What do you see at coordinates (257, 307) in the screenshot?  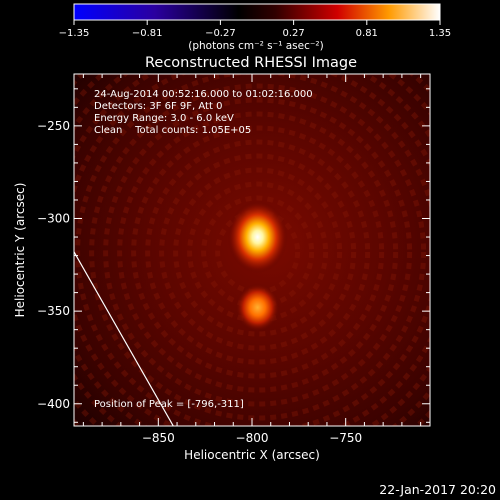 I see `source-glow-secondary` at bounding box center [257, 307].